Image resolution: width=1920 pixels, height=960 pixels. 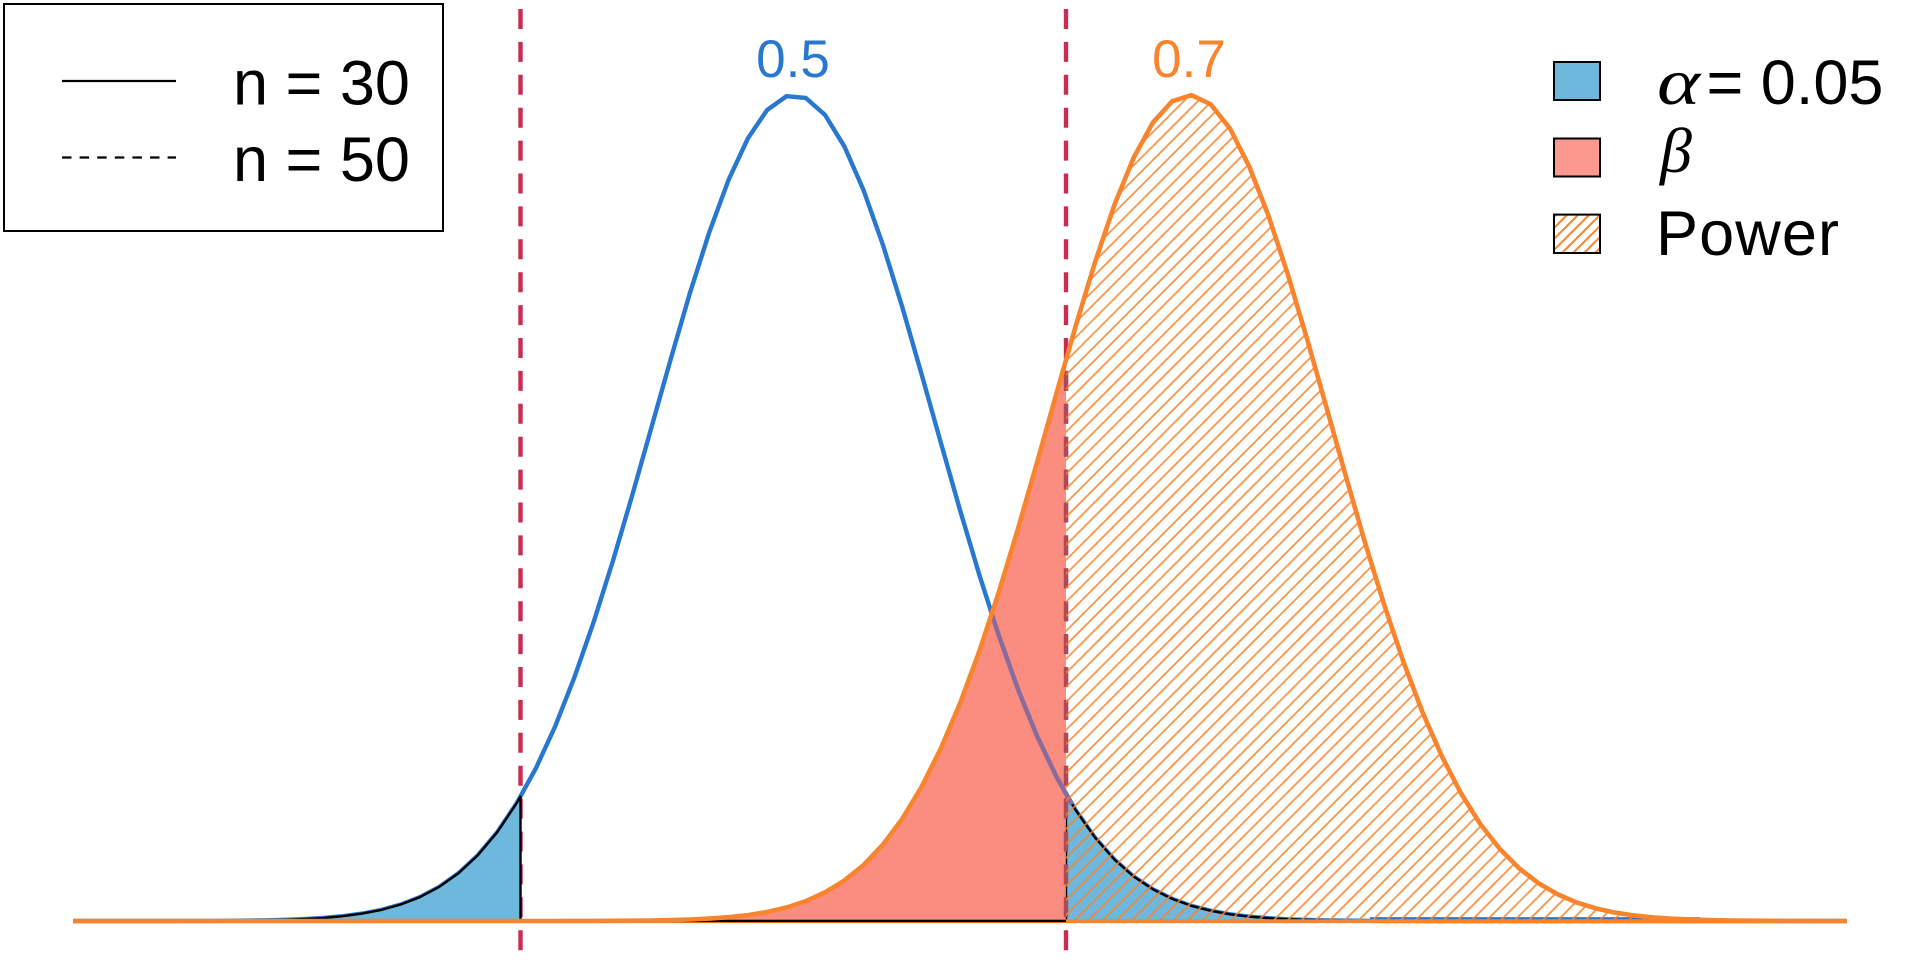 What do you see at coordinates (321, 160) in the screenshot?
I see `svg-text: n = 50` at bounding box center [321, 160].